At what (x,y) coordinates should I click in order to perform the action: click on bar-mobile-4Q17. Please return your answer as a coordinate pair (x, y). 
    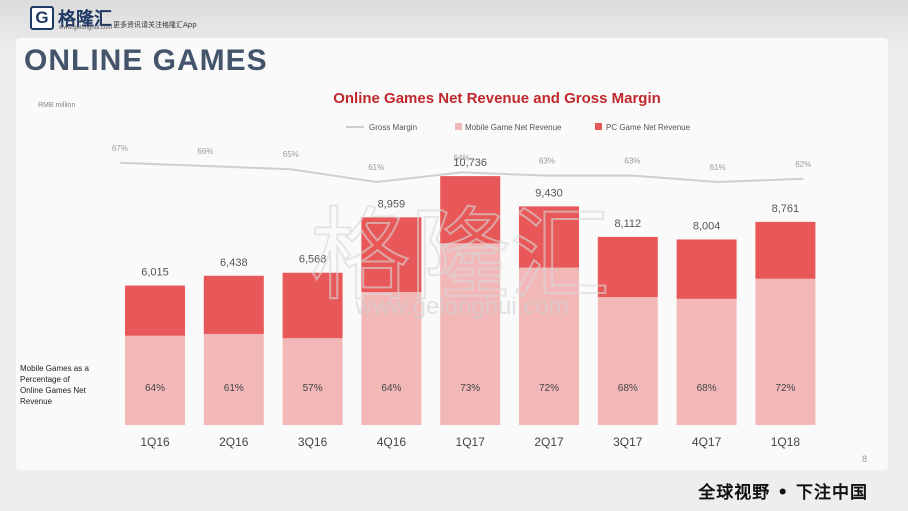
    Looking at the image, I should click on (707, 362).